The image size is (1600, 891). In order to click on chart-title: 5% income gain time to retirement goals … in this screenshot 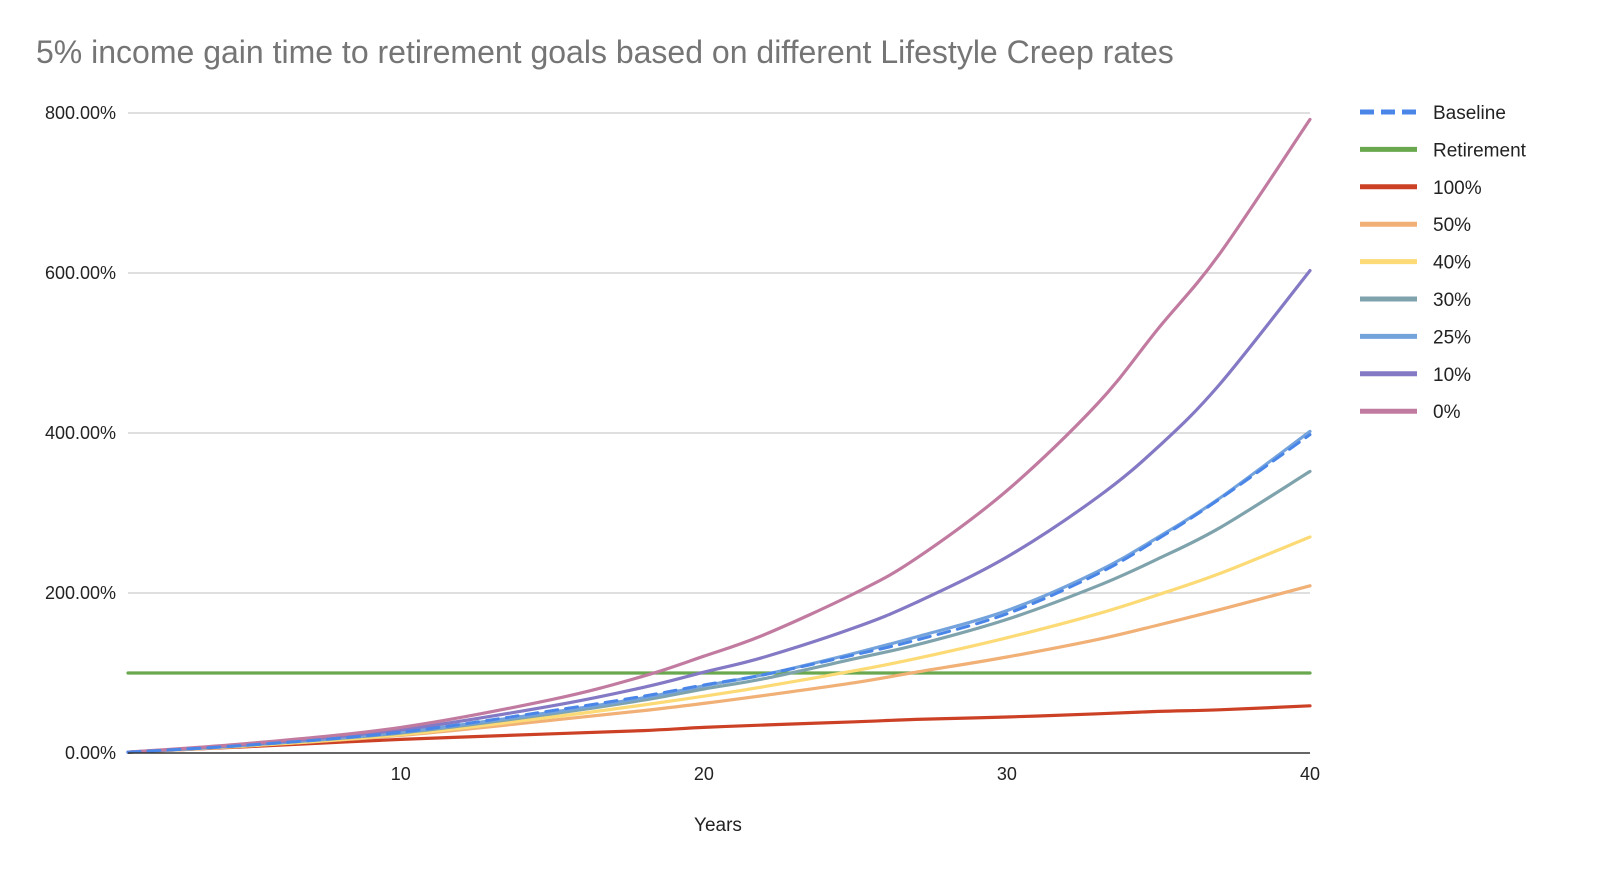, I will do `click(605, 52)`.